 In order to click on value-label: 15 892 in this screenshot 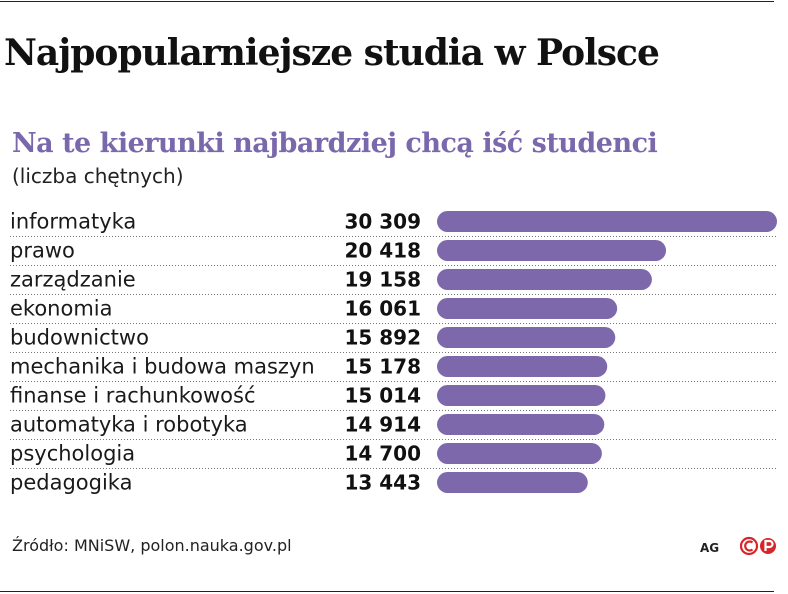, I will do `click(382, 338)`.